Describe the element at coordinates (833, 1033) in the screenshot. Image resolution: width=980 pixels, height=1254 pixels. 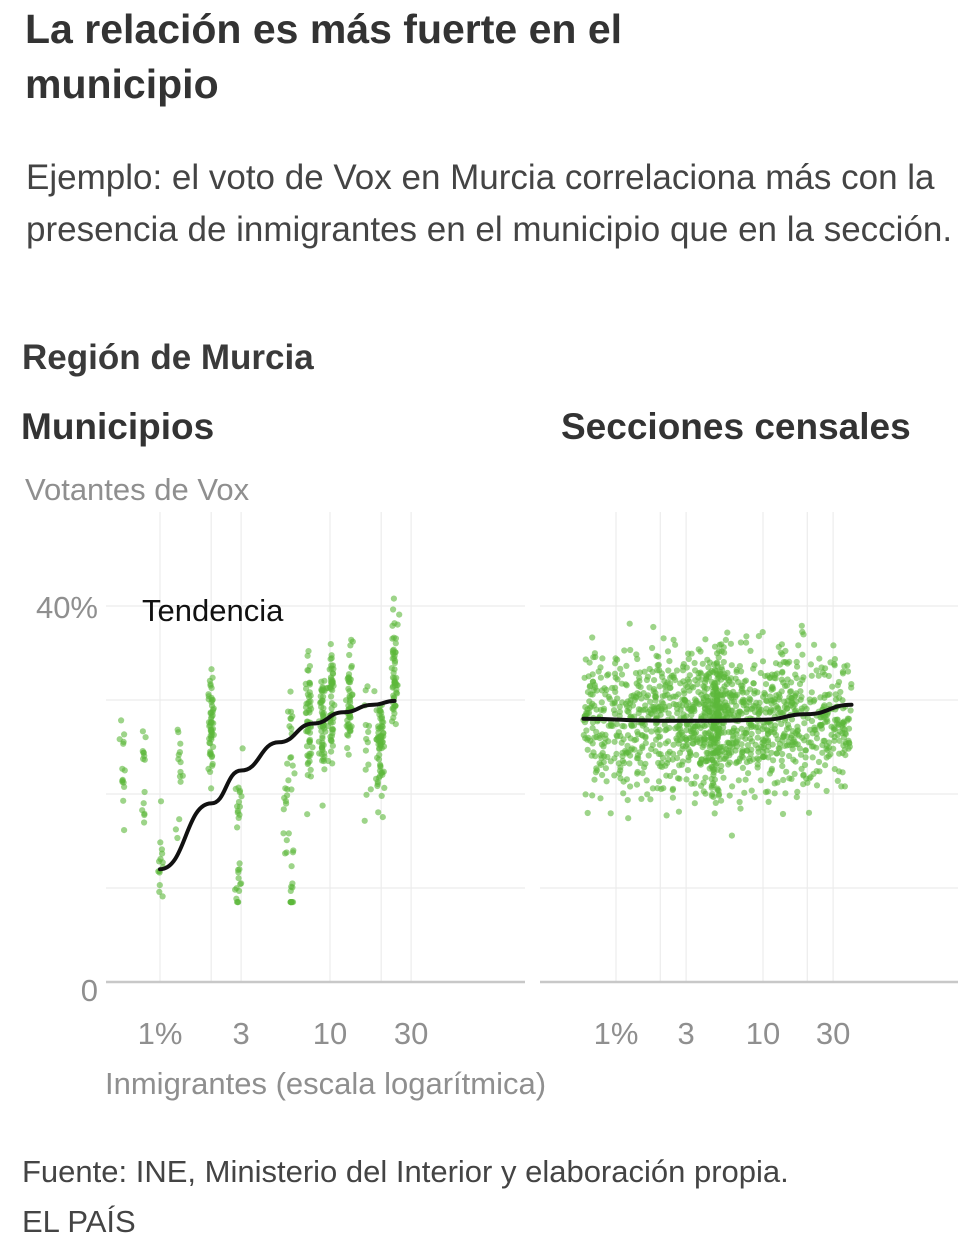
I see `x-tick-label: 30` at that location.